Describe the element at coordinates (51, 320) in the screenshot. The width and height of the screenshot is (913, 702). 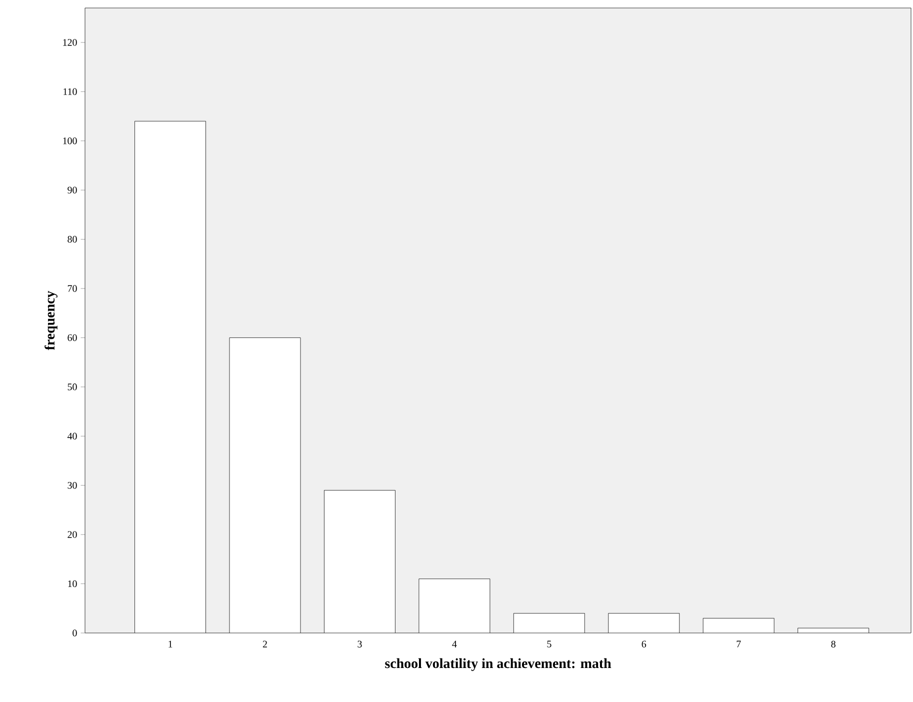
I see `y-axis-title: frequency` at that location.